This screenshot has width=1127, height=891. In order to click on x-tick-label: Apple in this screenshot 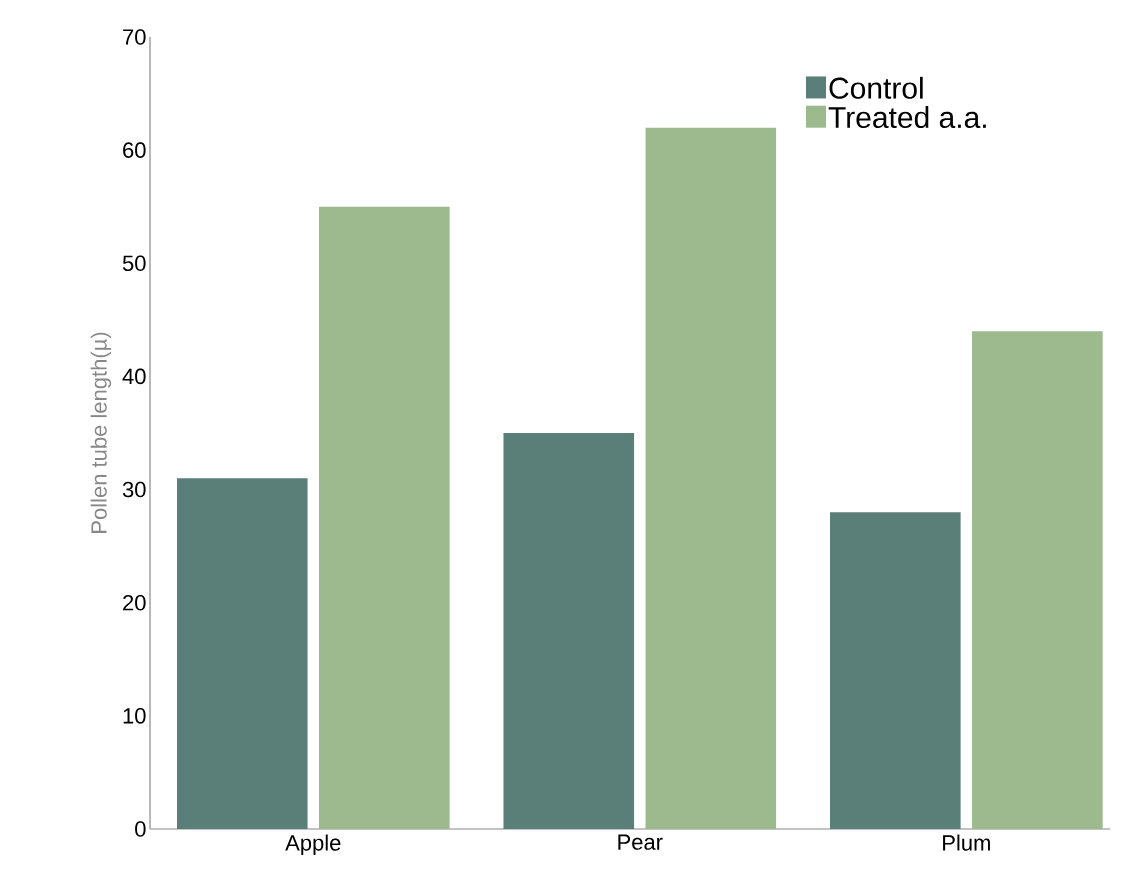, I will do `click(313, 845)`.